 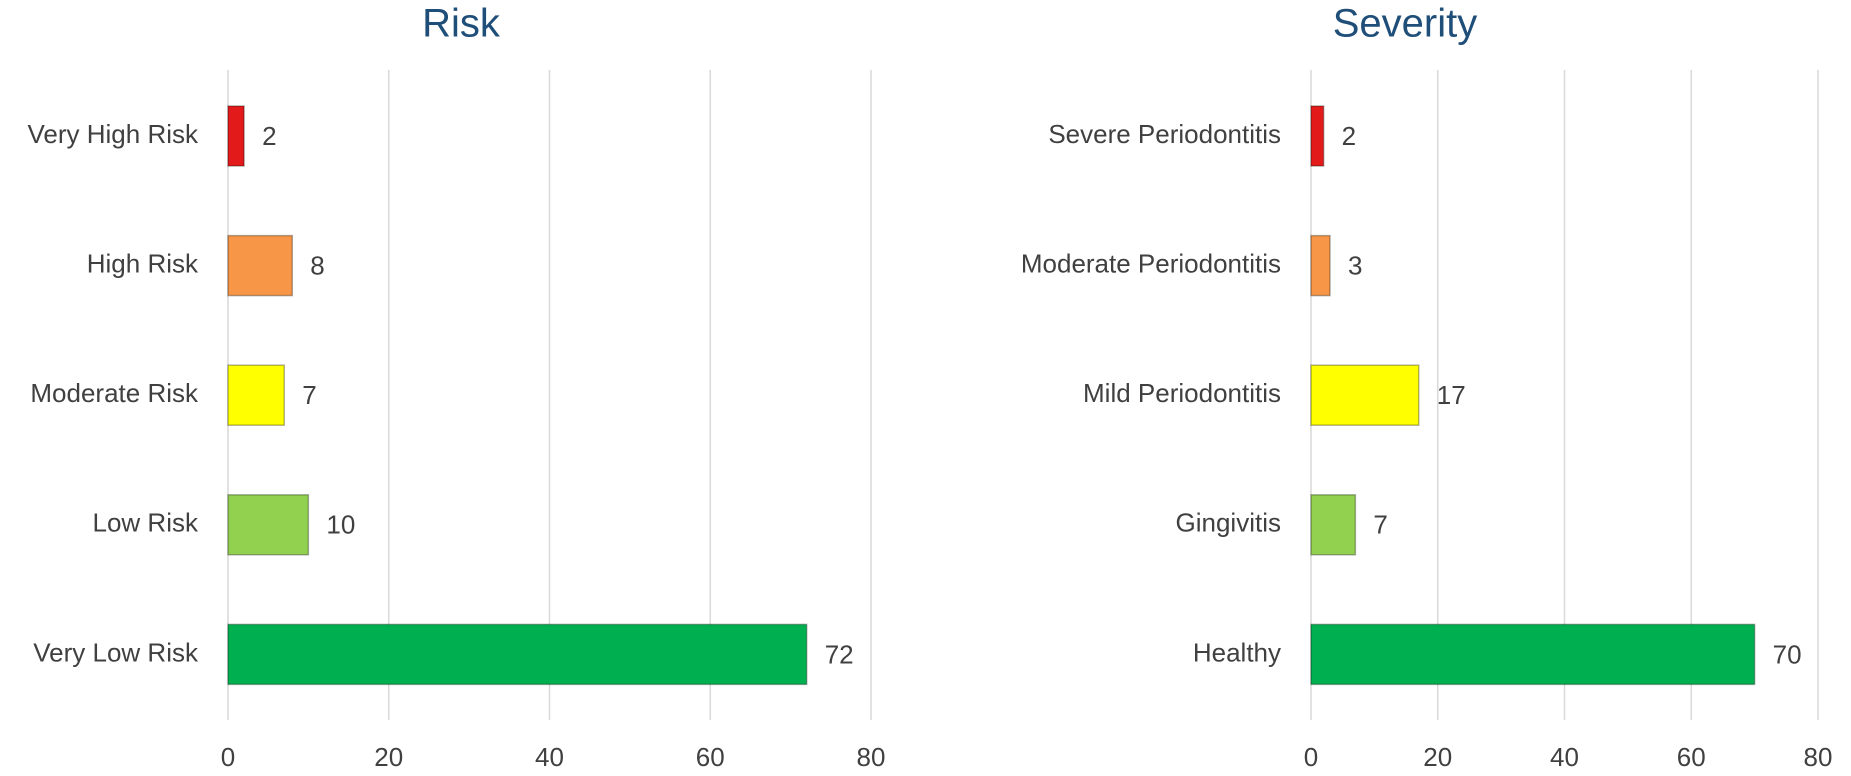 I want to click on chart-title: Severity, so click(x=1405, y=24).